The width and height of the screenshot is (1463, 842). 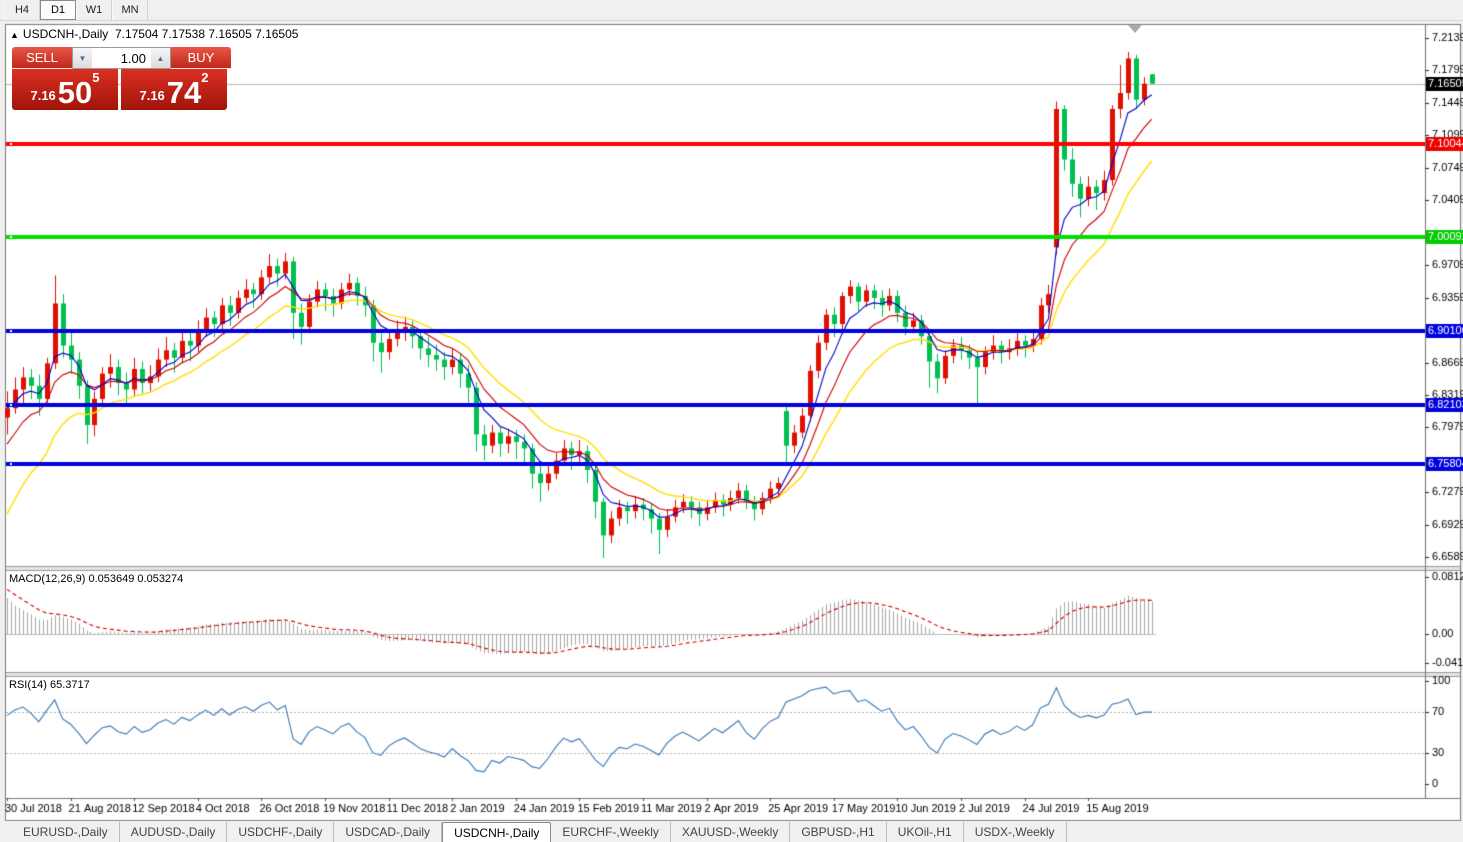 I want to click on sell-price-big: 50, so click(x=75, y=92).